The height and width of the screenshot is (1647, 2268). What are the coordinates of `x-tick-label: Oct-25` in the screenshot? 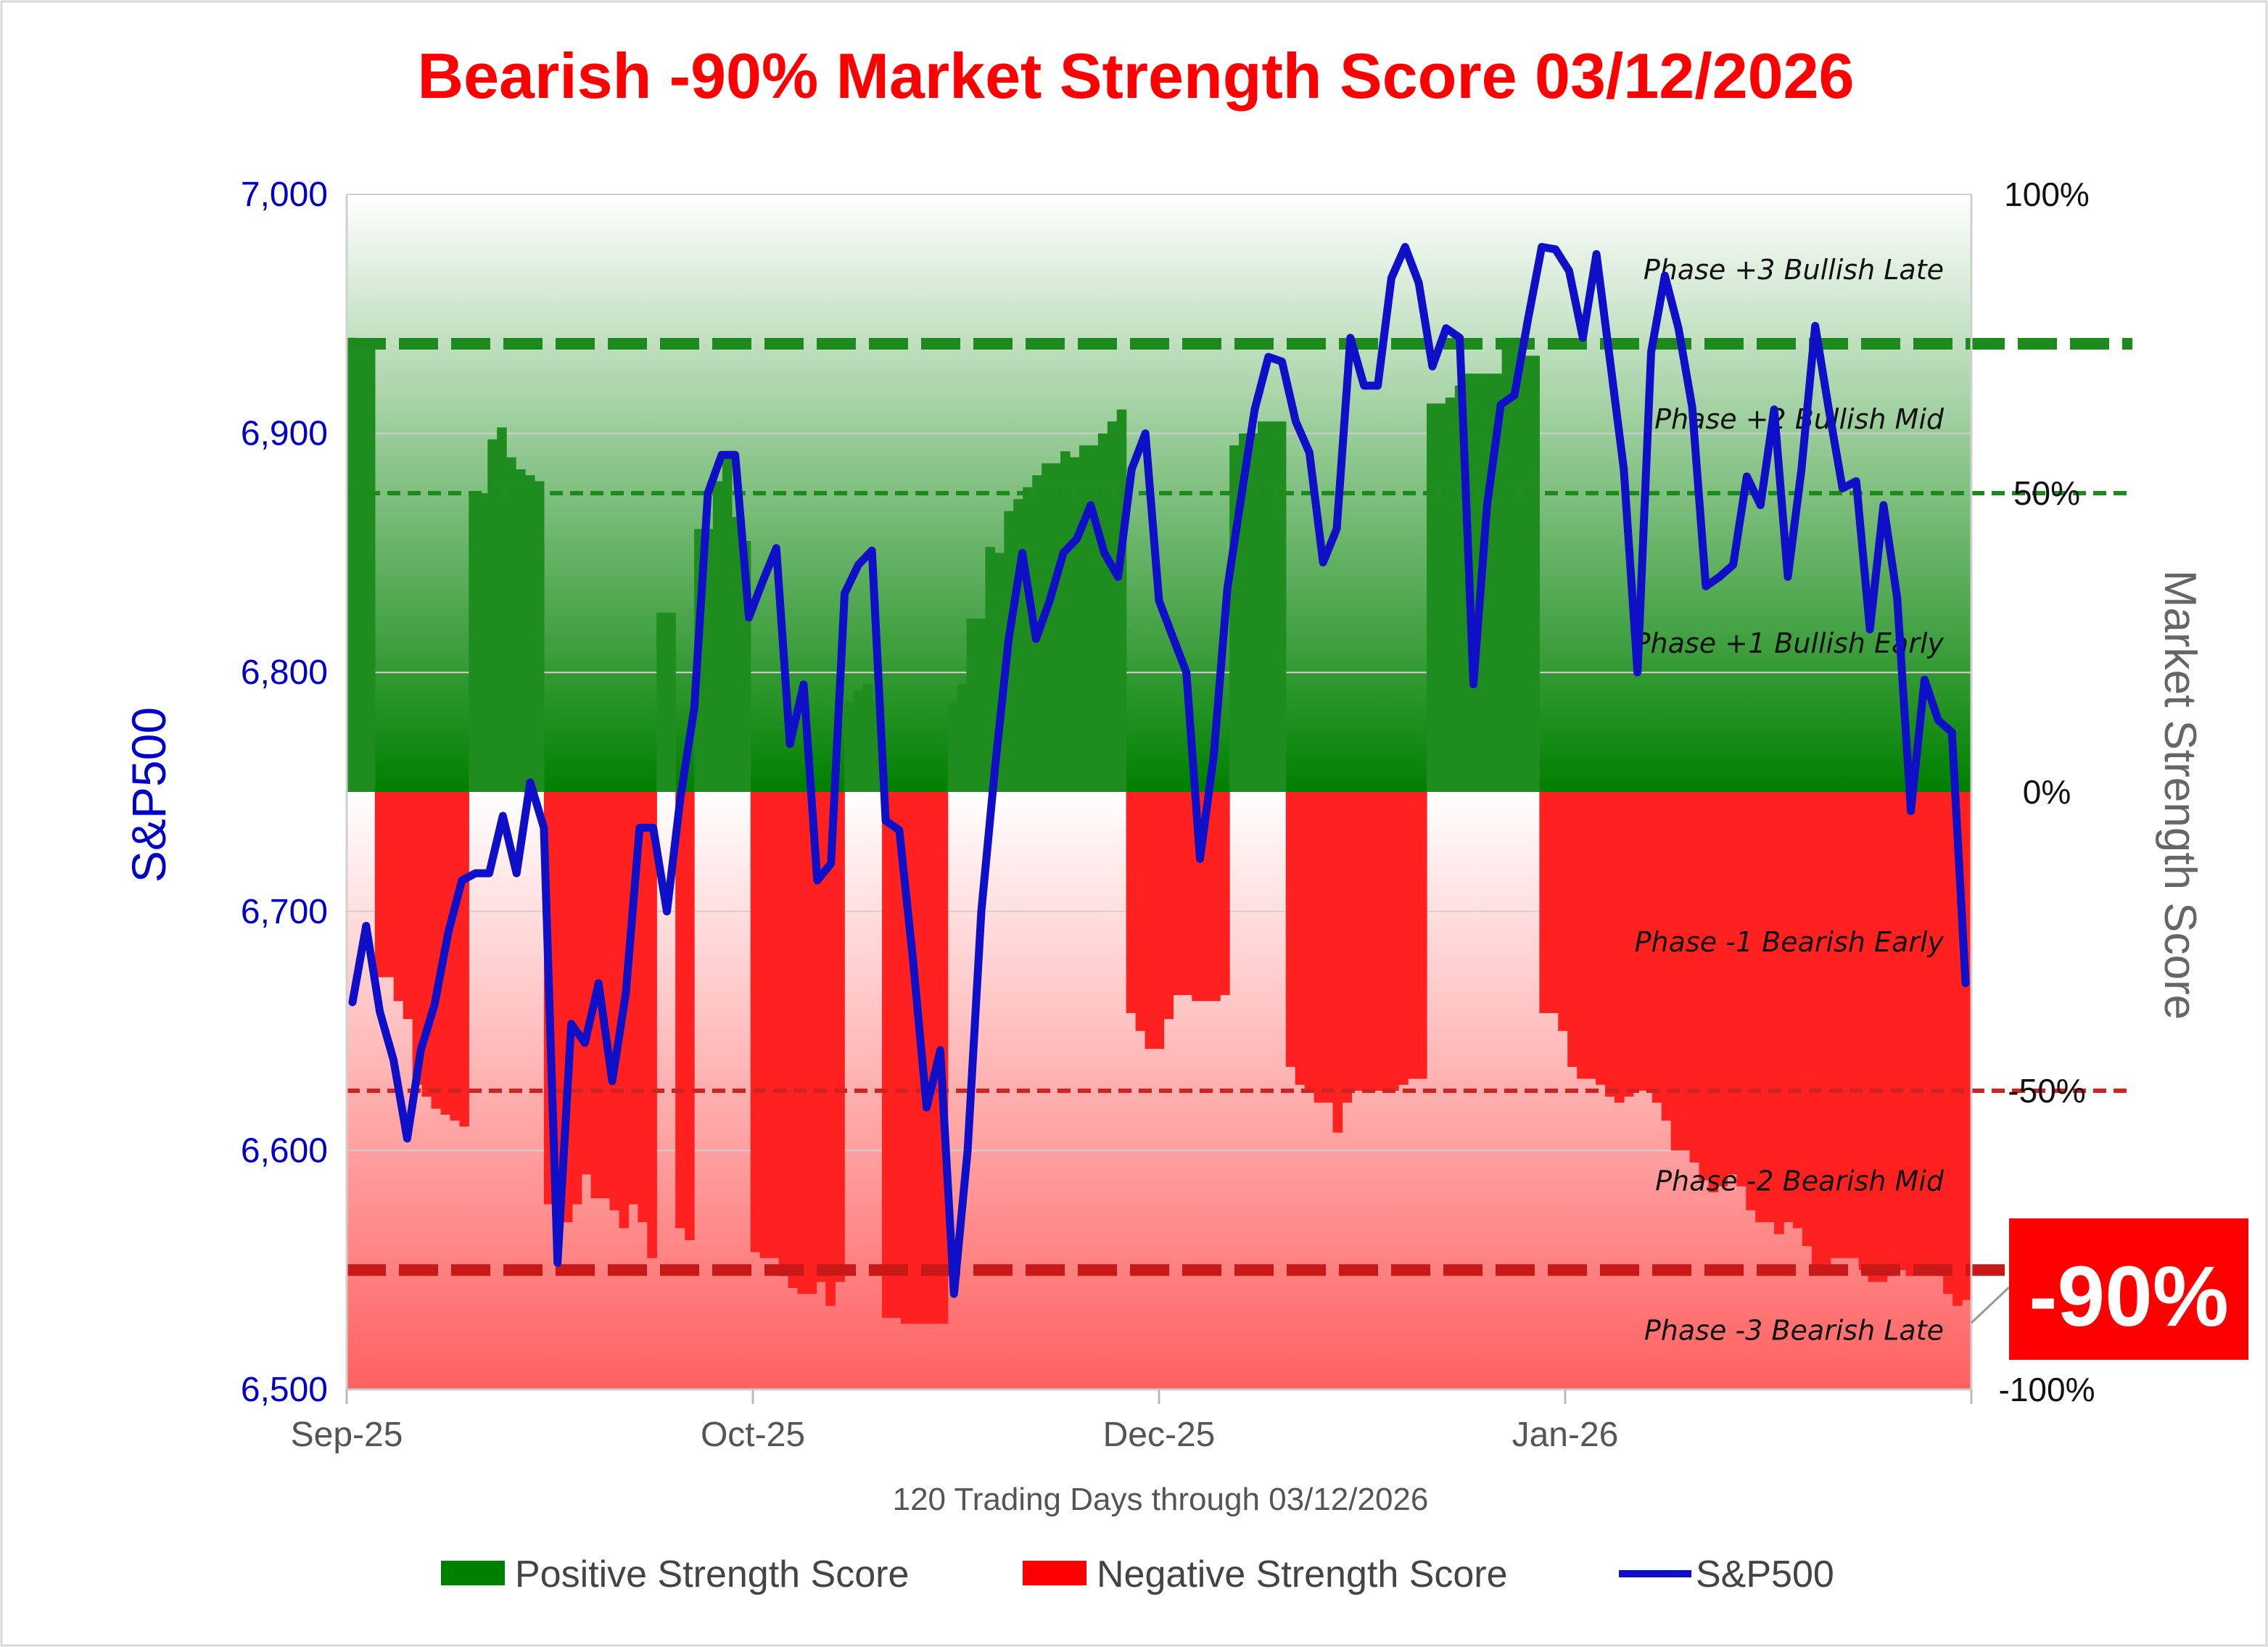 It's located at (753, 1435).